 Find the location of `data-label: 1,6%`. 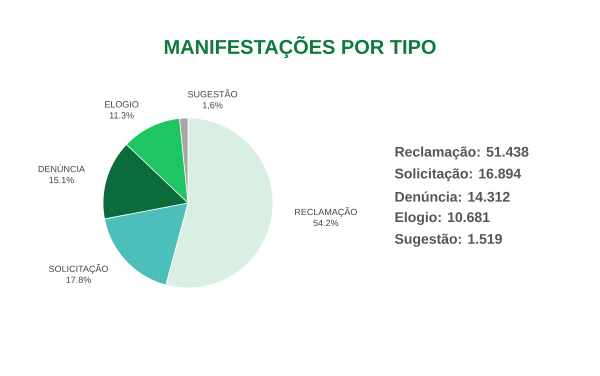

data-label: 1,6% is located at coordinates (212, 106).